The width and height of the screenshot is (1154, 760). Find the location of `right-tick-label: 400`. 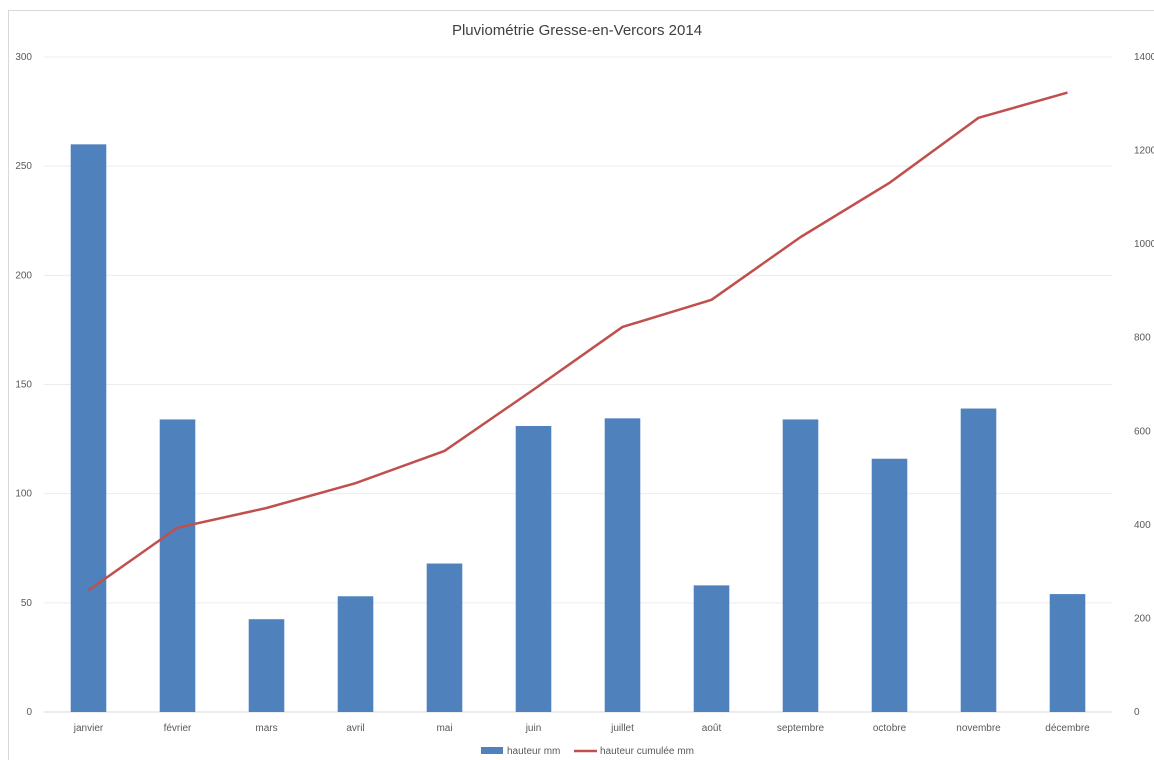

right-tick-label: 400 is located at coordinates (1142, 525).